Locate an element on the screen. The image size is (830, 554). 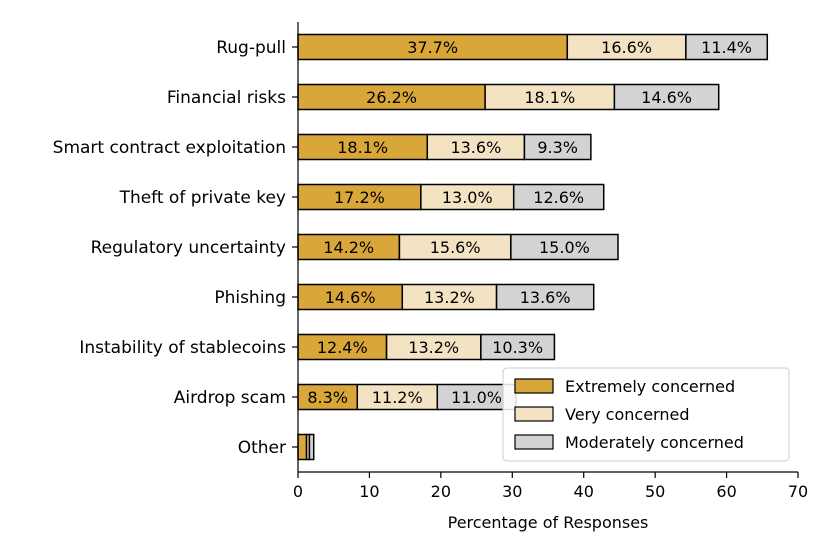
y-tick-label-phishing: Phishing is located at coordinates (250, 298).